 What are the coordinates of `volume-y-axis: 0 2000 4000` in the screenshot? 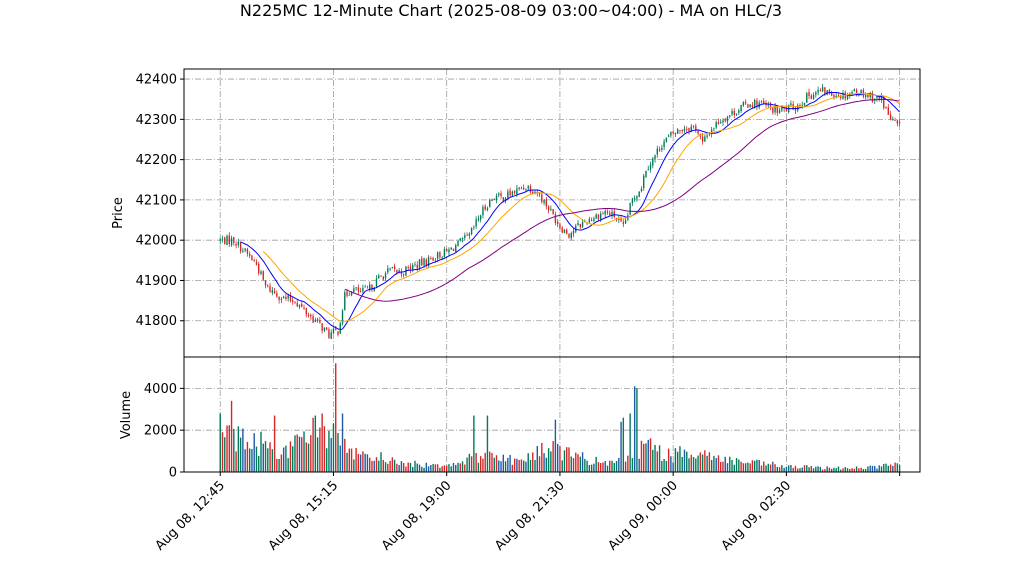 It's located at (164, 431).